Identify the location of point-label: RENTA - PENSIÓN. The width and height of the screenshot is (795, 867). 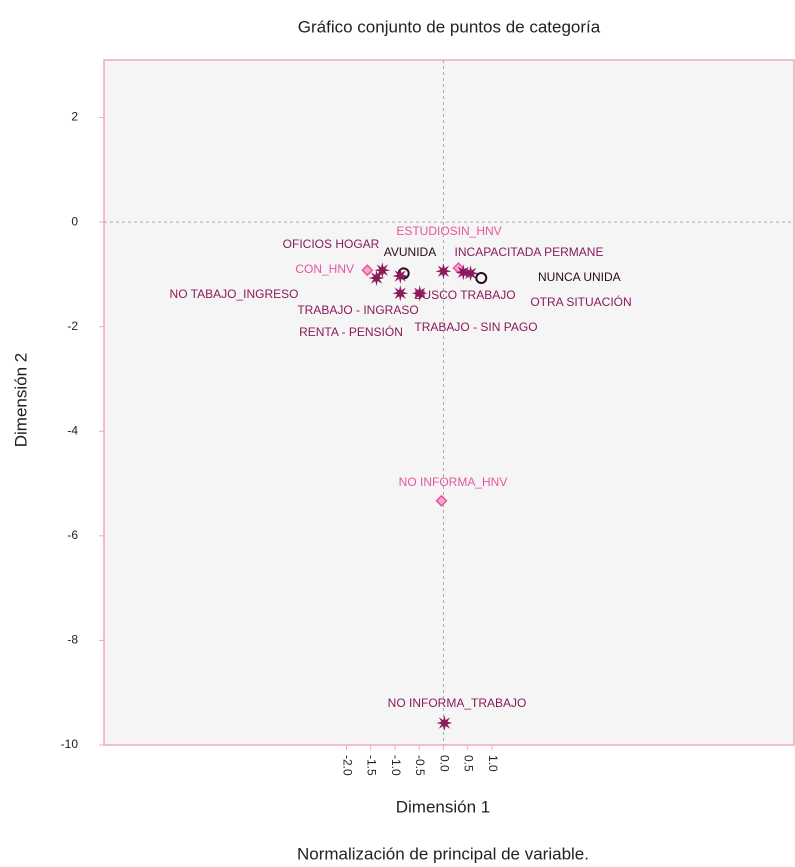
(351, 331).